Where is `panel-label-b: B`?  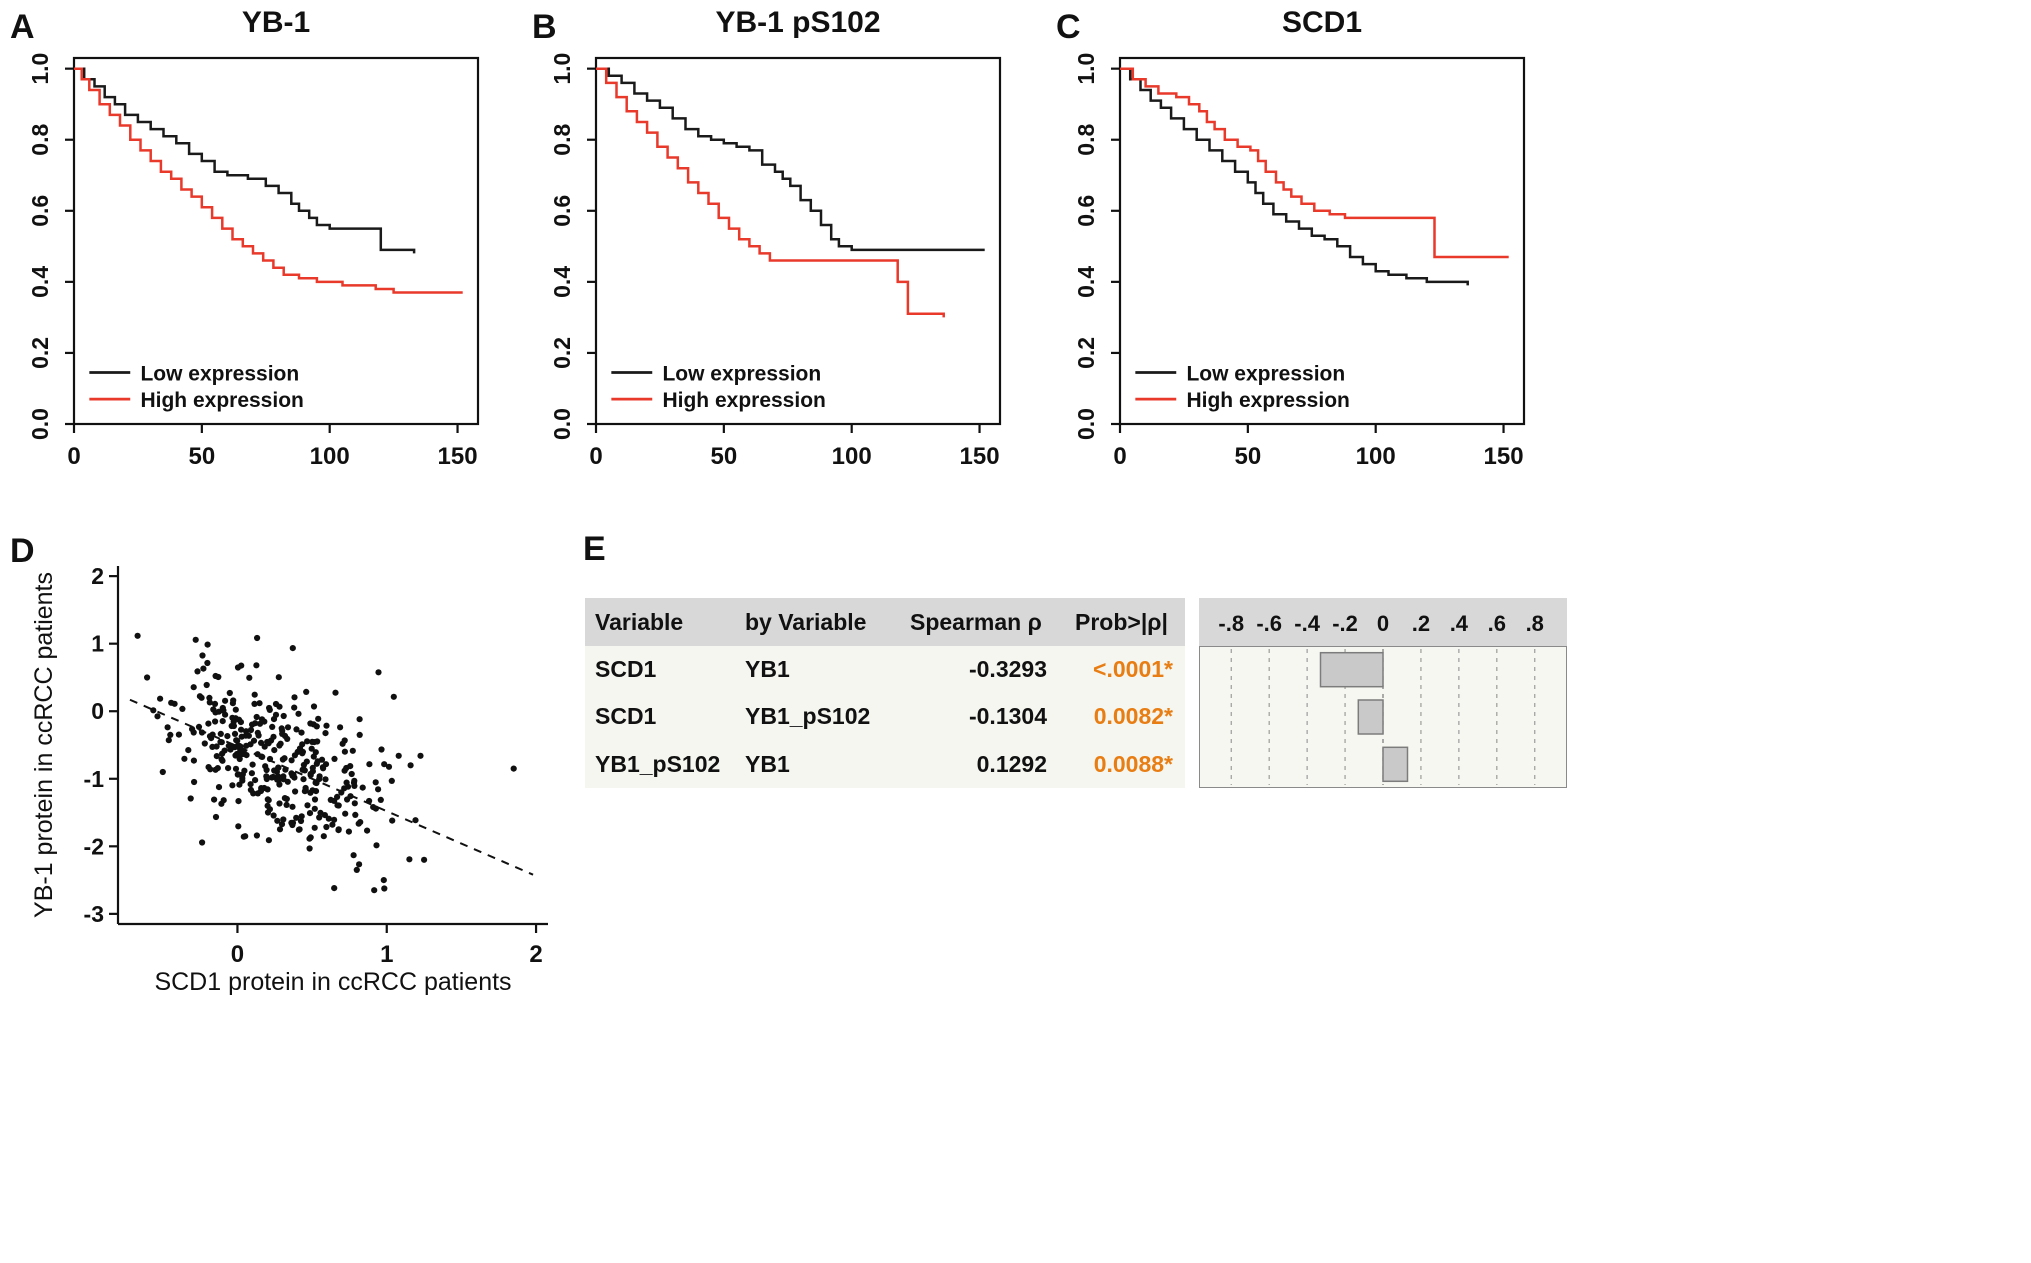
panel-label-b: B is located at coordinates (544, 27).